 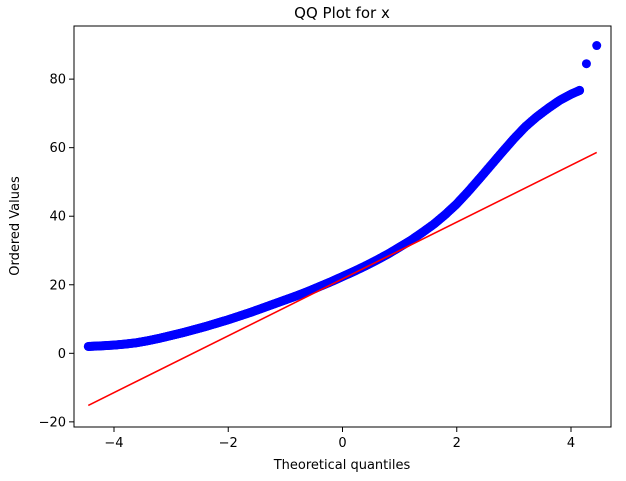 I want to click on x-tick-label: −4, so click(x=113, y=443).